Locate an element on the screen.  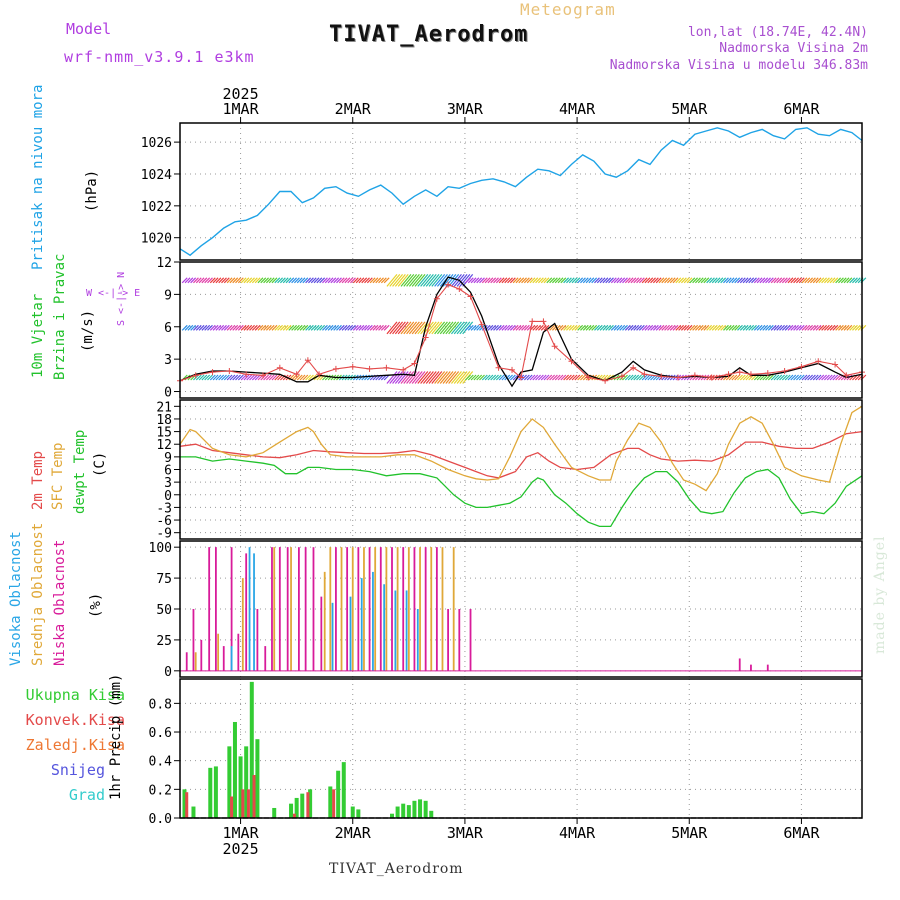
elevation-info: Nadmorska Visina 2m is located at coordinates (793, 48).